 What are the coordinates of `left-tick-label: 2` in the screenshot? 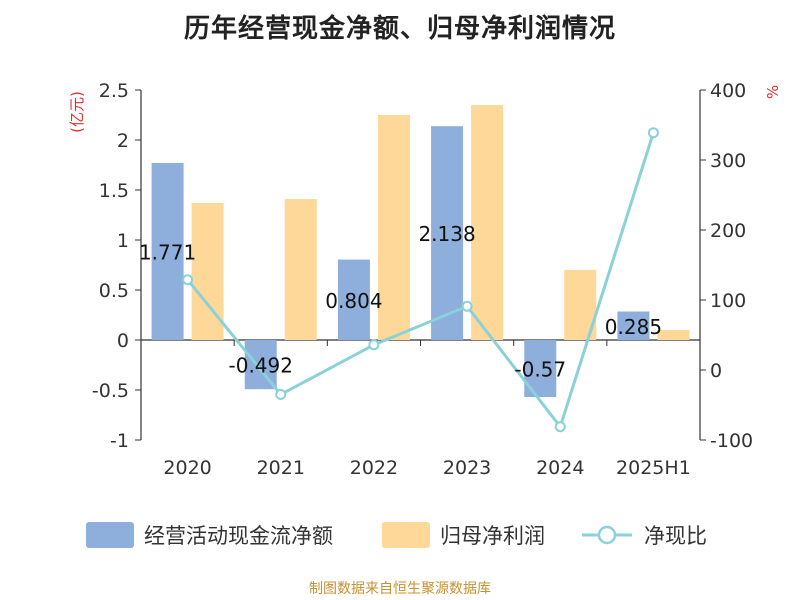 It's located at (123, 141).